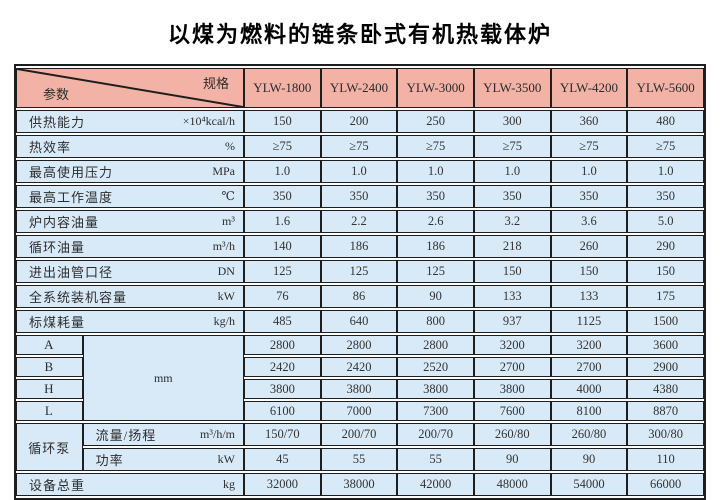  I want to click on param-name: 热效率, so click(50, 147).